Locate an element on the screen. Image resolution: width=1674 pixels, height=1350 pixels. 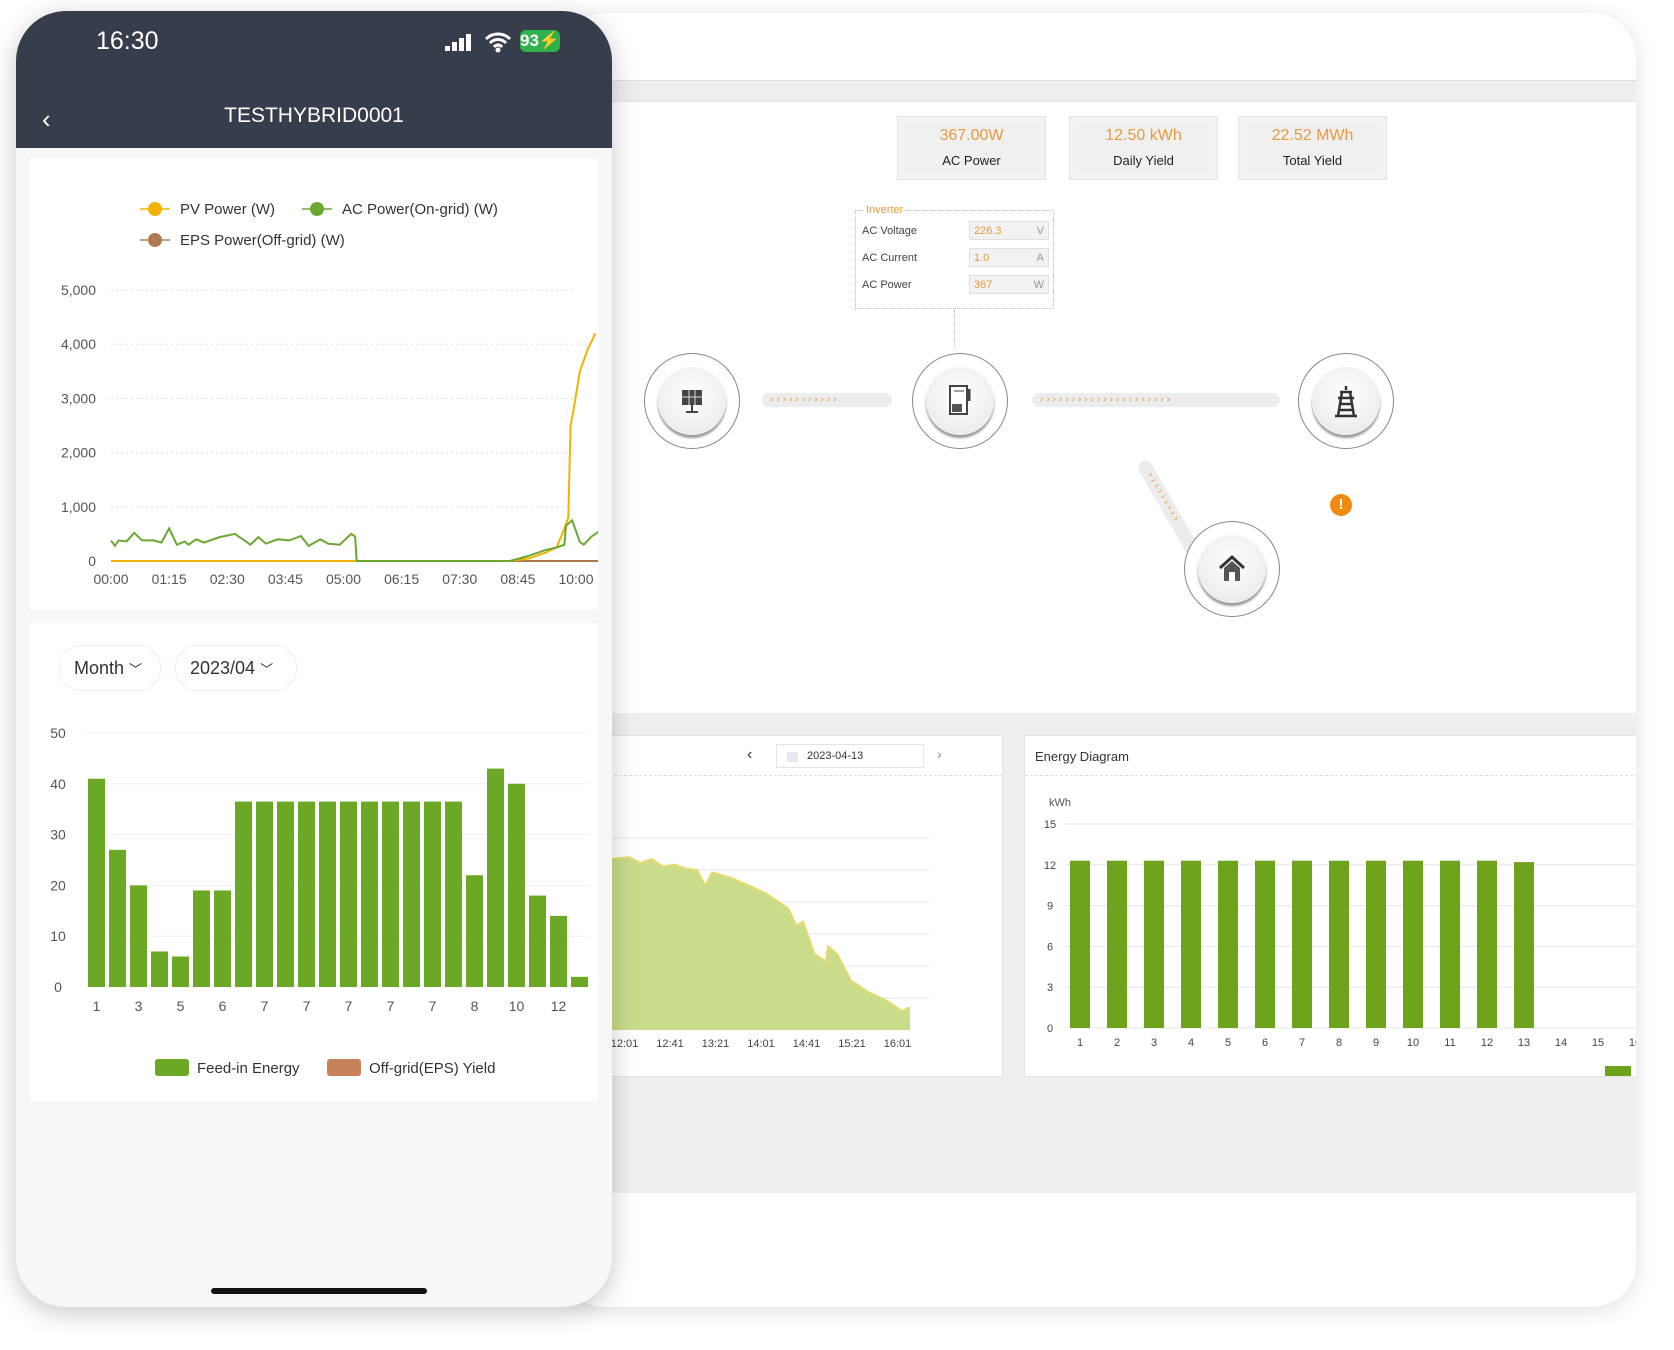
x-tick-label: 1 is located at coordinates (1080, 1043).